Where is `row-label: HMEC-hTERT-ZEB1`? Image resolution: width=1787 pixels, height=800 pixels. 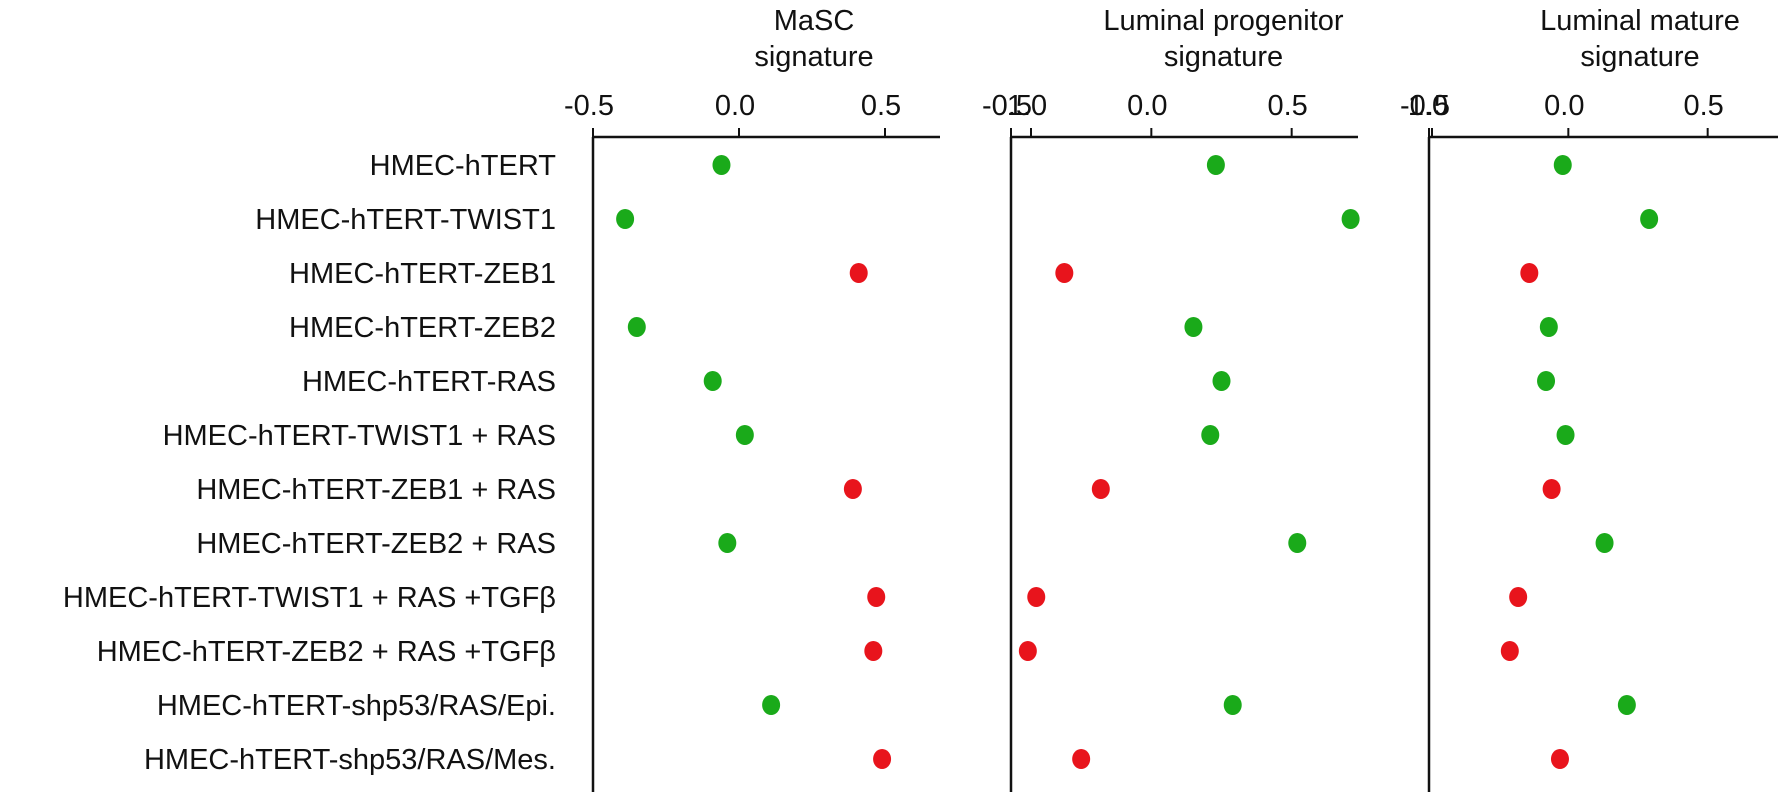 row-label: HMEC-hTERT-ZEB1 is located at coordinates (422, 274).